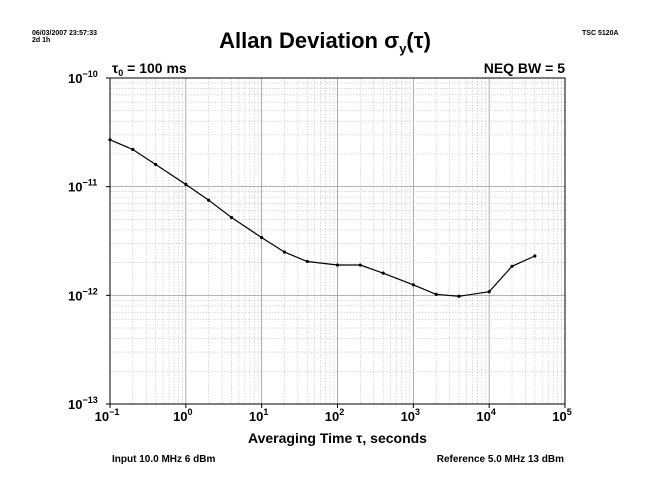 This screenshot has height=502, width=650. What do you see at coordinates (524, 68) in the screenshot?
I see `neq-bandwidth: NEQ BW = 5` at bounding box center [524, 68].